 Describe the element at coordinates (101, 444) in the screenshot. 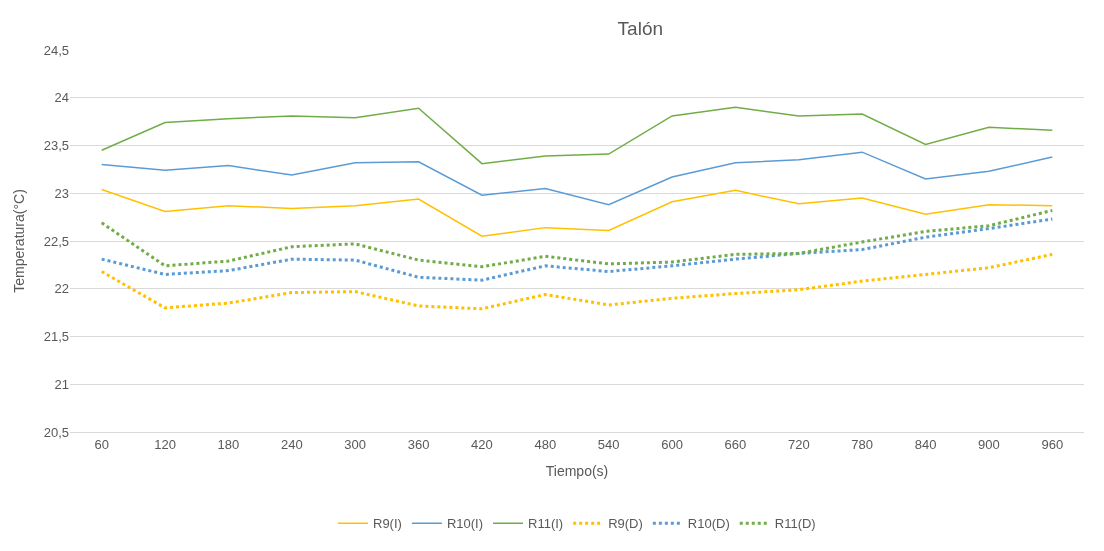

I see `x-tick-label: 60` at that location.